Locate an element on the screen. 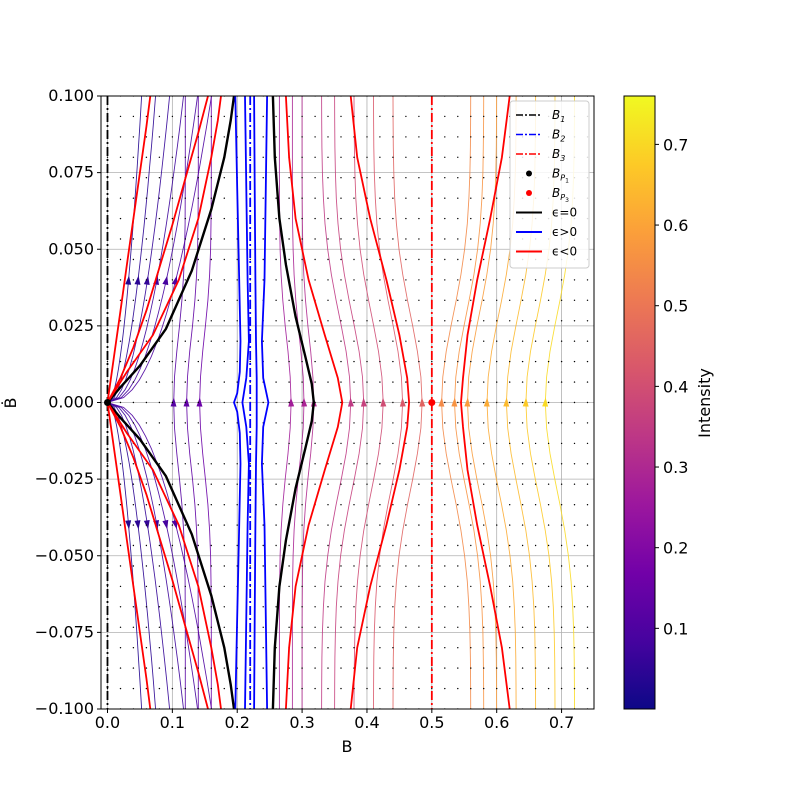  x-tick-label: 0.5 is located at coordinates (431, 722).